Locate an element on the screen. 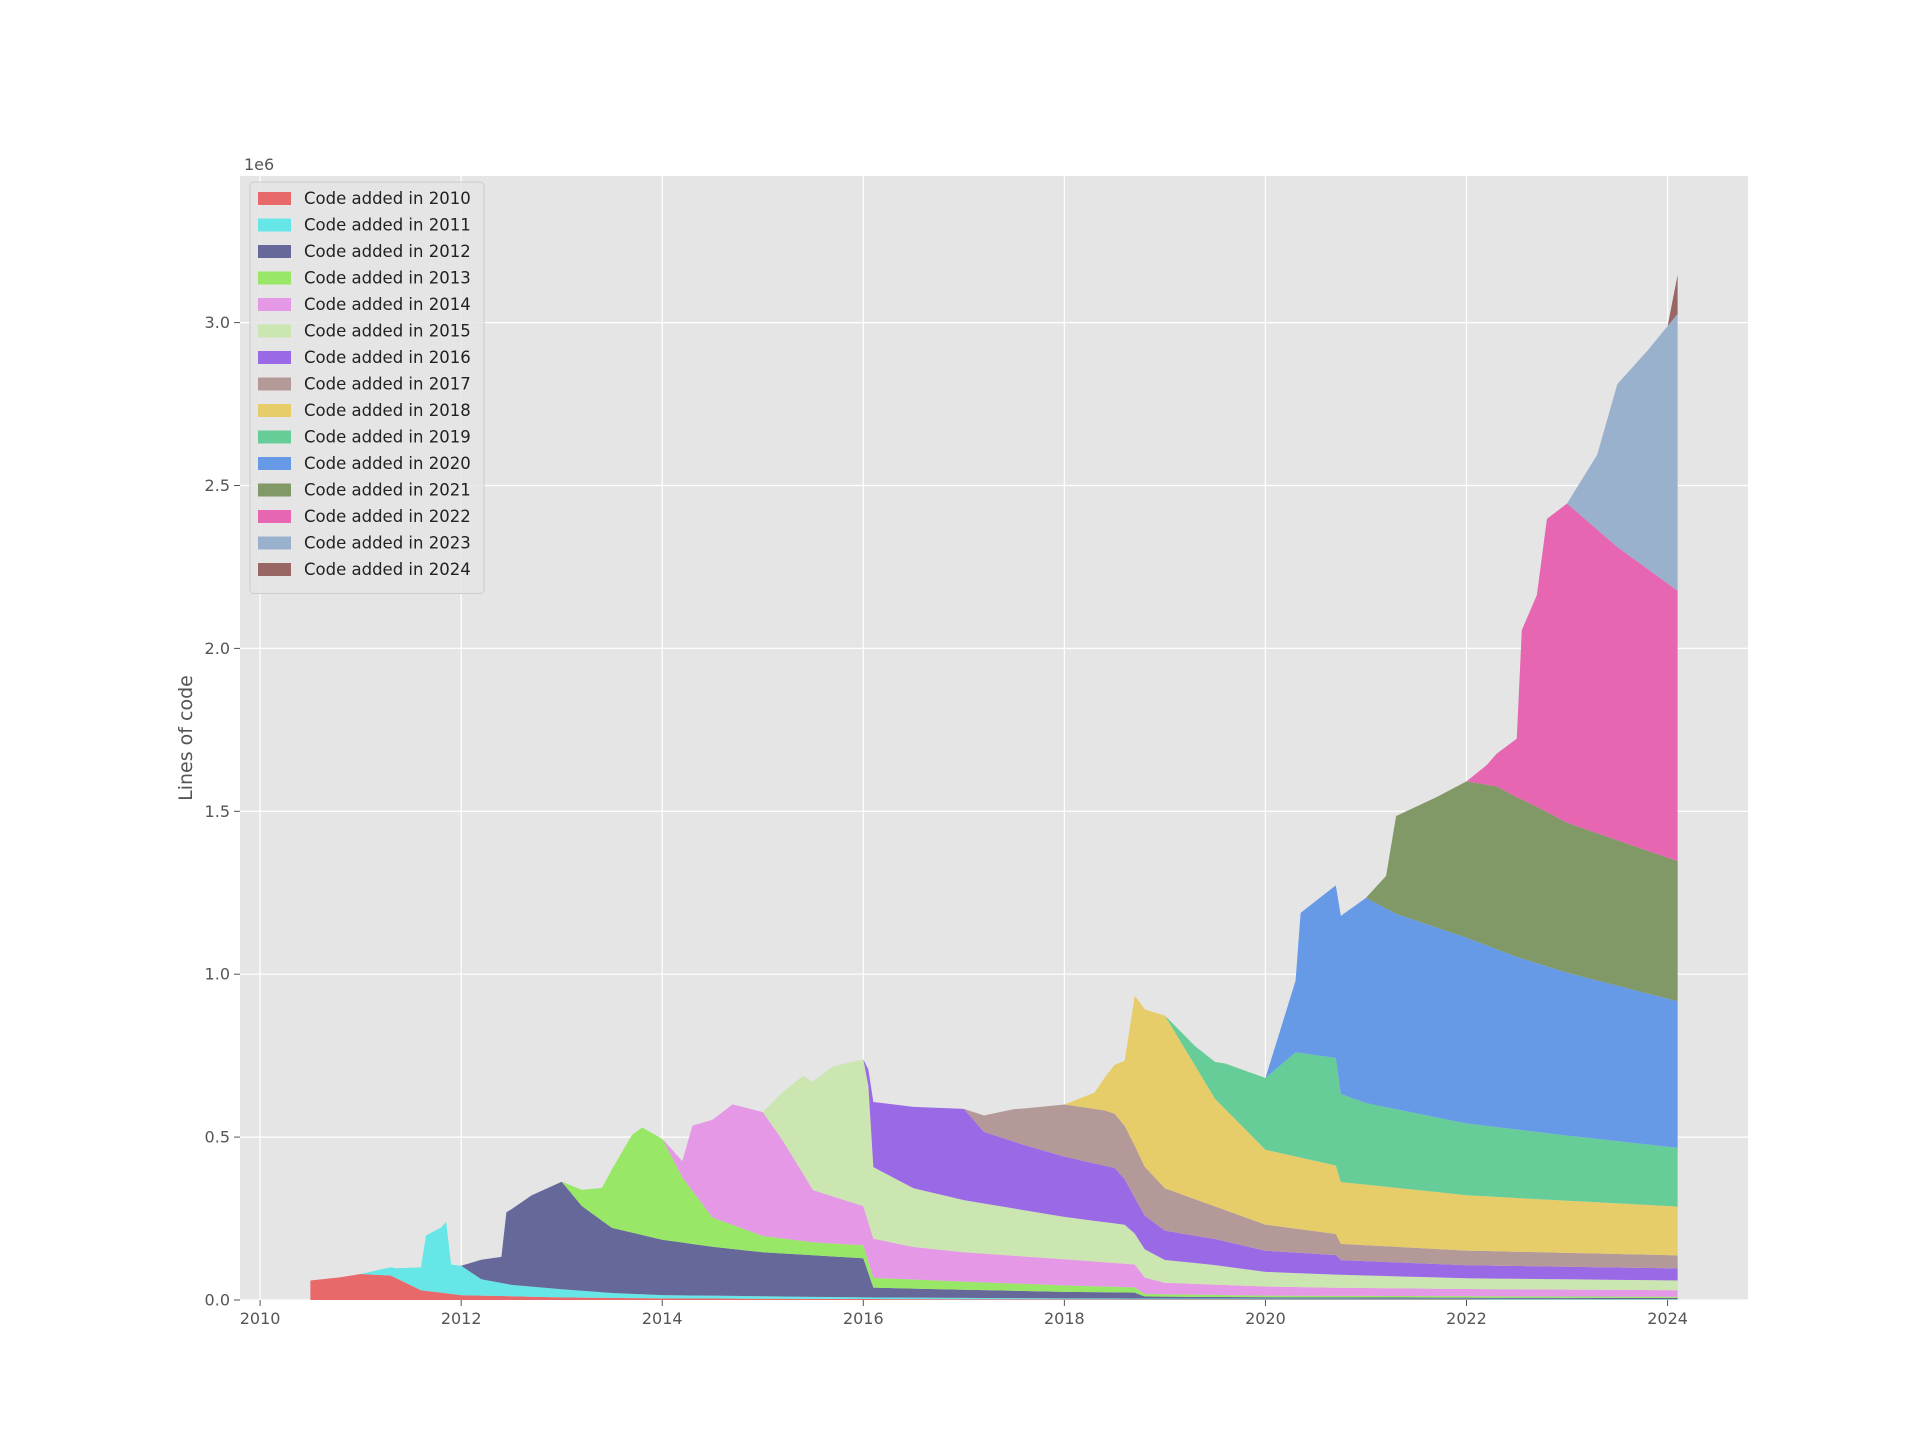 Image resolution: width=1920 pixels, height=1440 pixels. y-axis-ticks: 0.0 0.5 1.0 1.5 2.0 2.5 3.0 is located at coordinates (222, 811).